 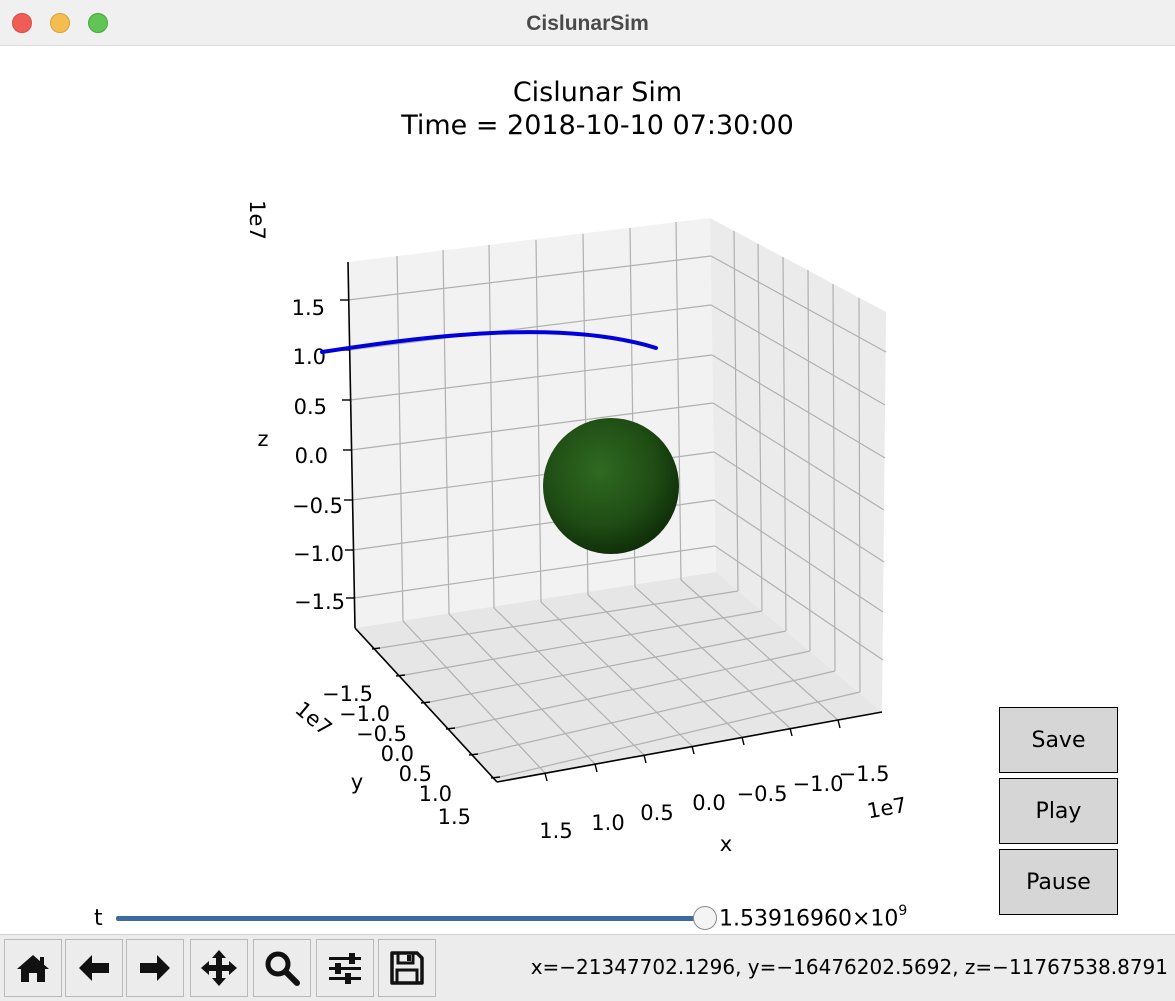 What do you see at coordinates (310, 407) in the screenshot?
I see `z-tick-label: 0.5` at bounding box center [310, 407].